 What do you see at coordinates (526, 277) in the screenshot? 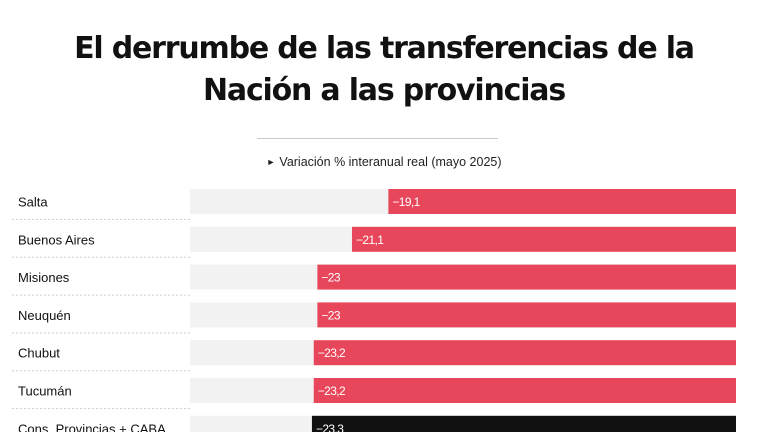
I see `bar-misiones` at bounding box center [526, 277].